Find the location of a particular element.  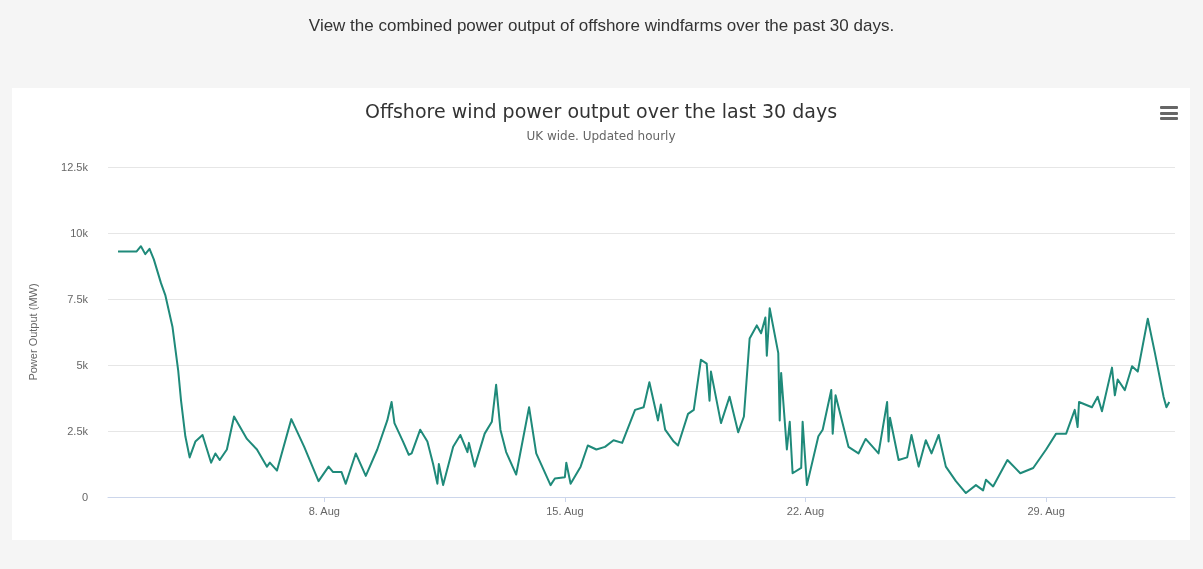

x-tick-label: 29. Aug is located at coordinates (1046, 510).